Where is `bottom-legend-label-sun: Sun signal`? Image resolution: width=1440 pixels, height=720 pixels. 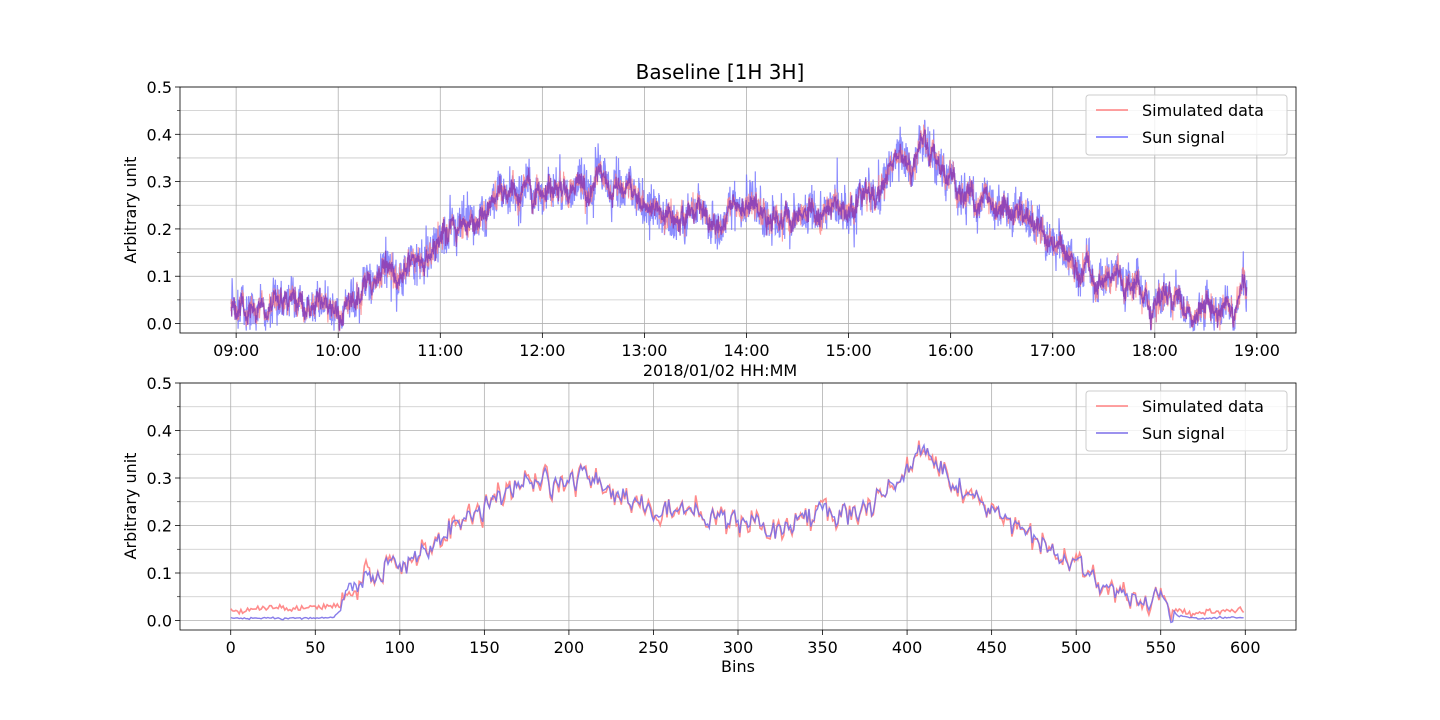 bottom-legend-label-sun: Sun signal is located at coordinates (1183, 433).